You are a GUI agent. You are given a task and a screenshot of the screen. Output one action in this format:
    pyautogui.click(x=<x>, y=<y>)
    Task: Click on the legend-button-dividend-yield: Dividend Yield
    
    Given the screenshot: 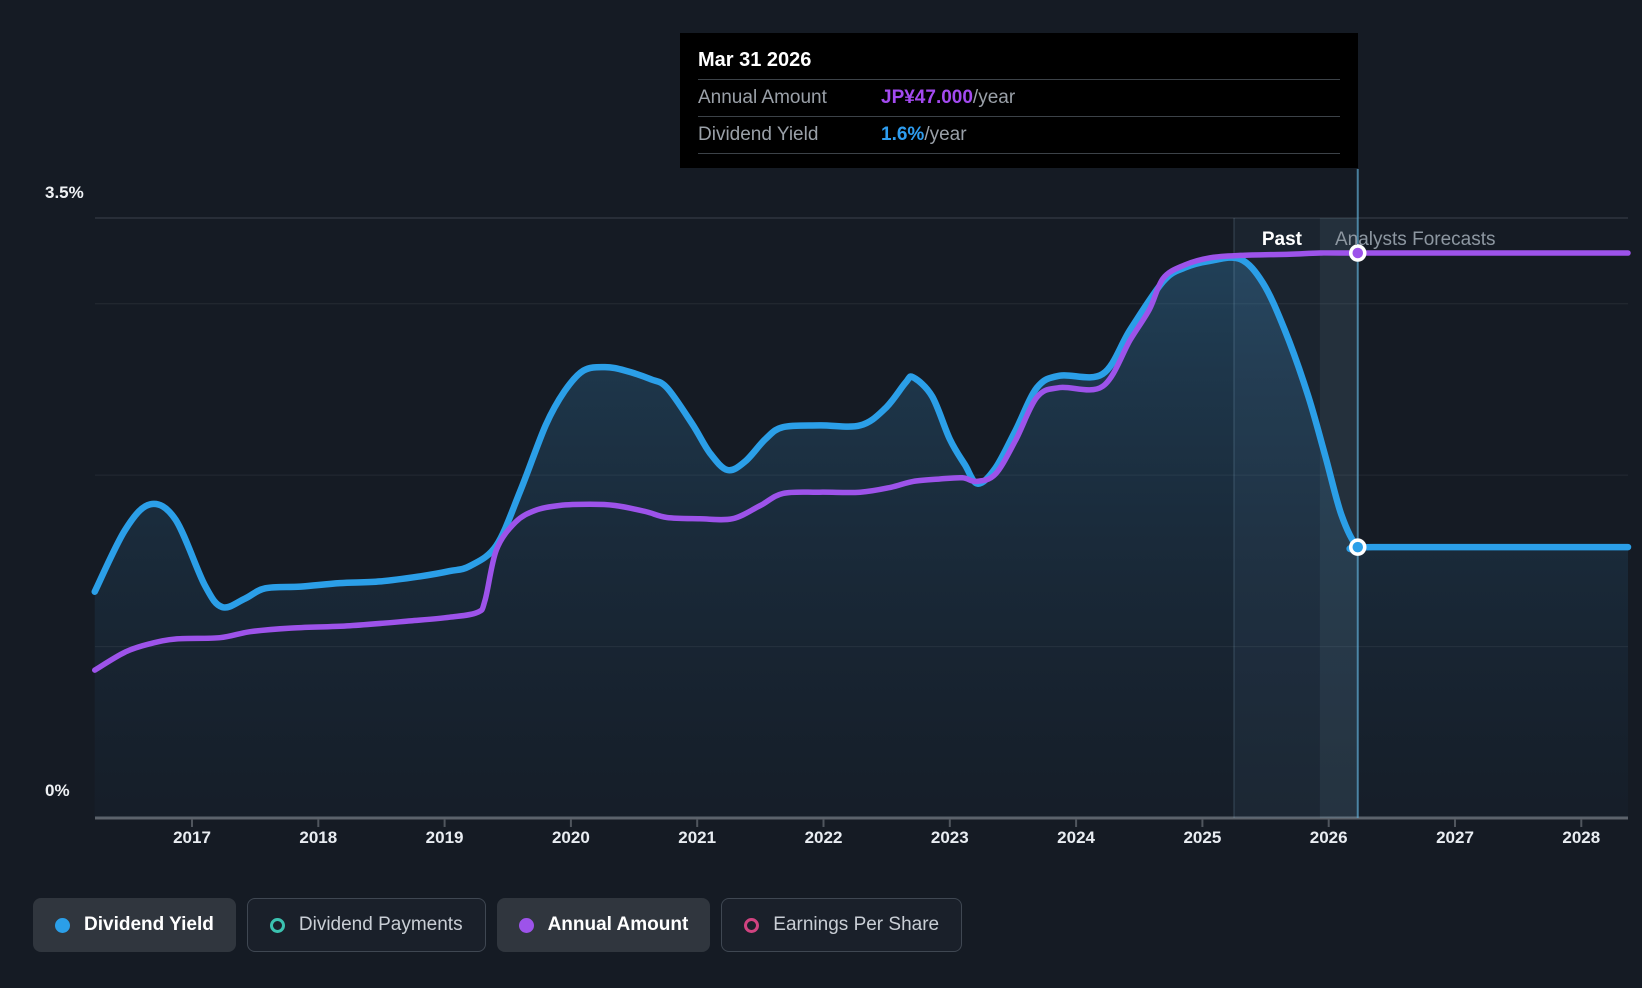 What is the action you would take?
    pyautogui.click(x=134, y=925)
    